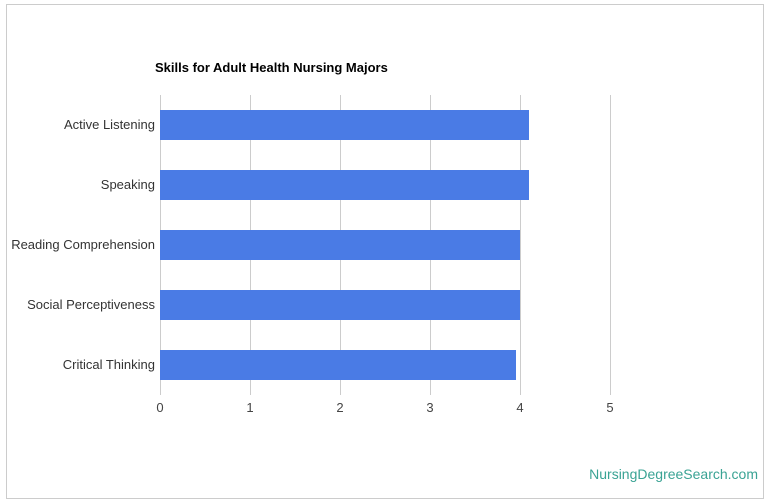  What do you see at coordinates (673, 474) in the screenshot?
I see `watermark-link: NursingDegreeSearch.com` at bounding box center [673, 474].